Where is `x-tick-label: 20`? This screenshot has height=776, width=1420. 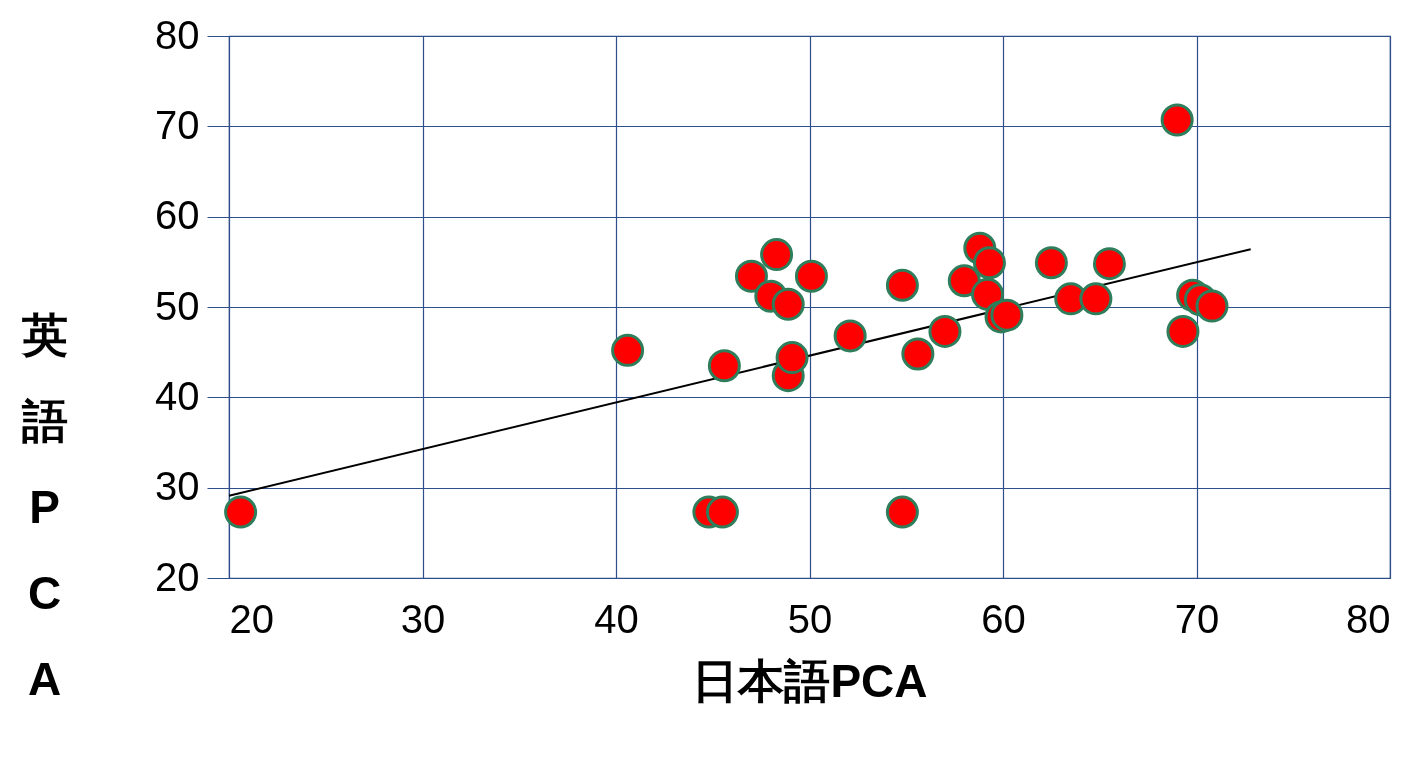
x-tick-label: 20 is located at coordinates (251, 618).